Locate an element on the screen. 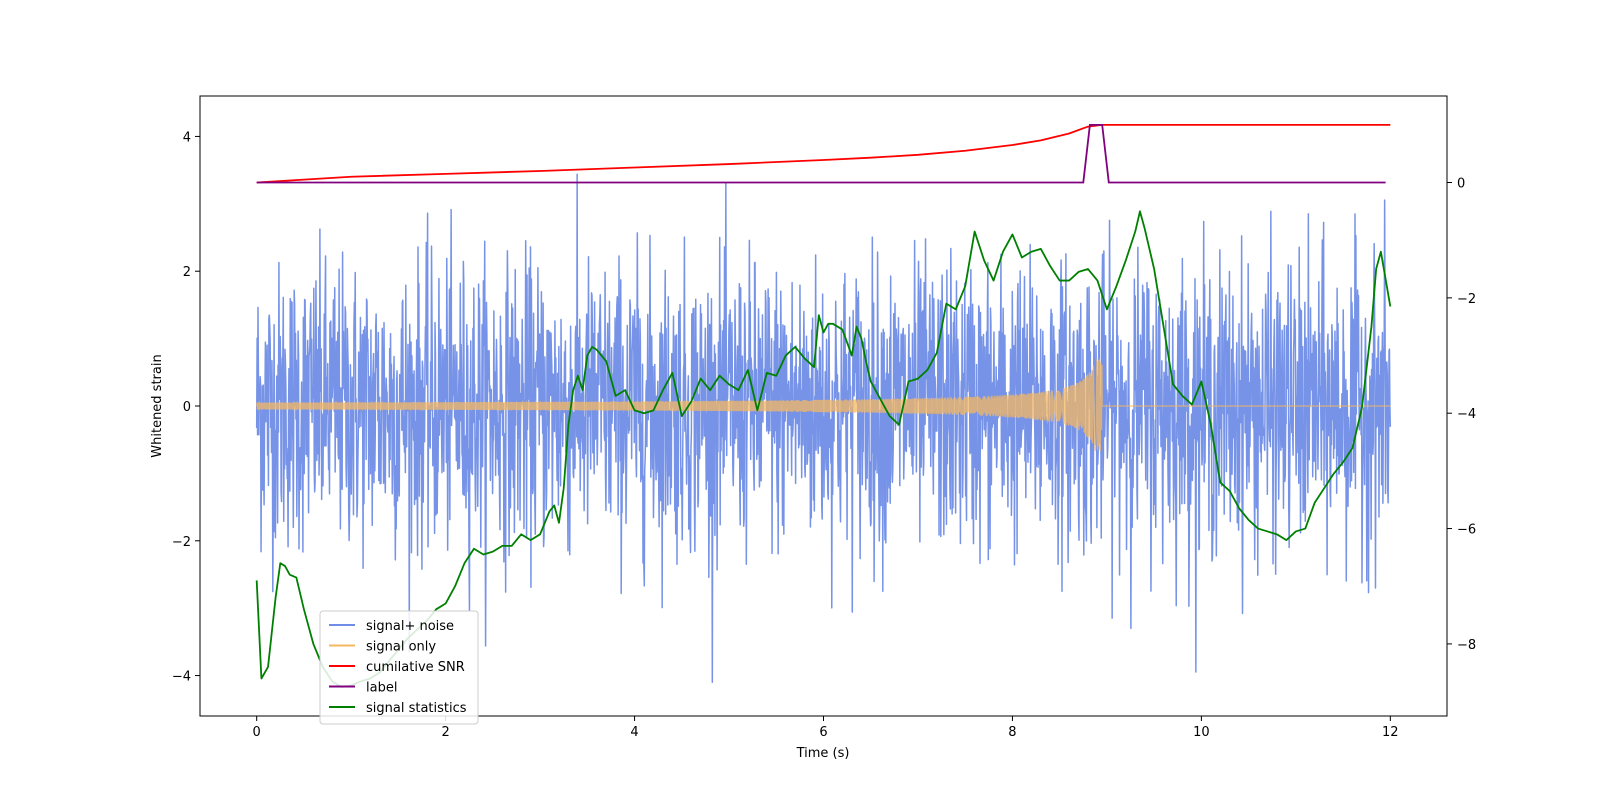 Image resolution: width=1600 pixels, height=800 pixels. y-left-tick-label: 4 is located at coordinates (187, 137).